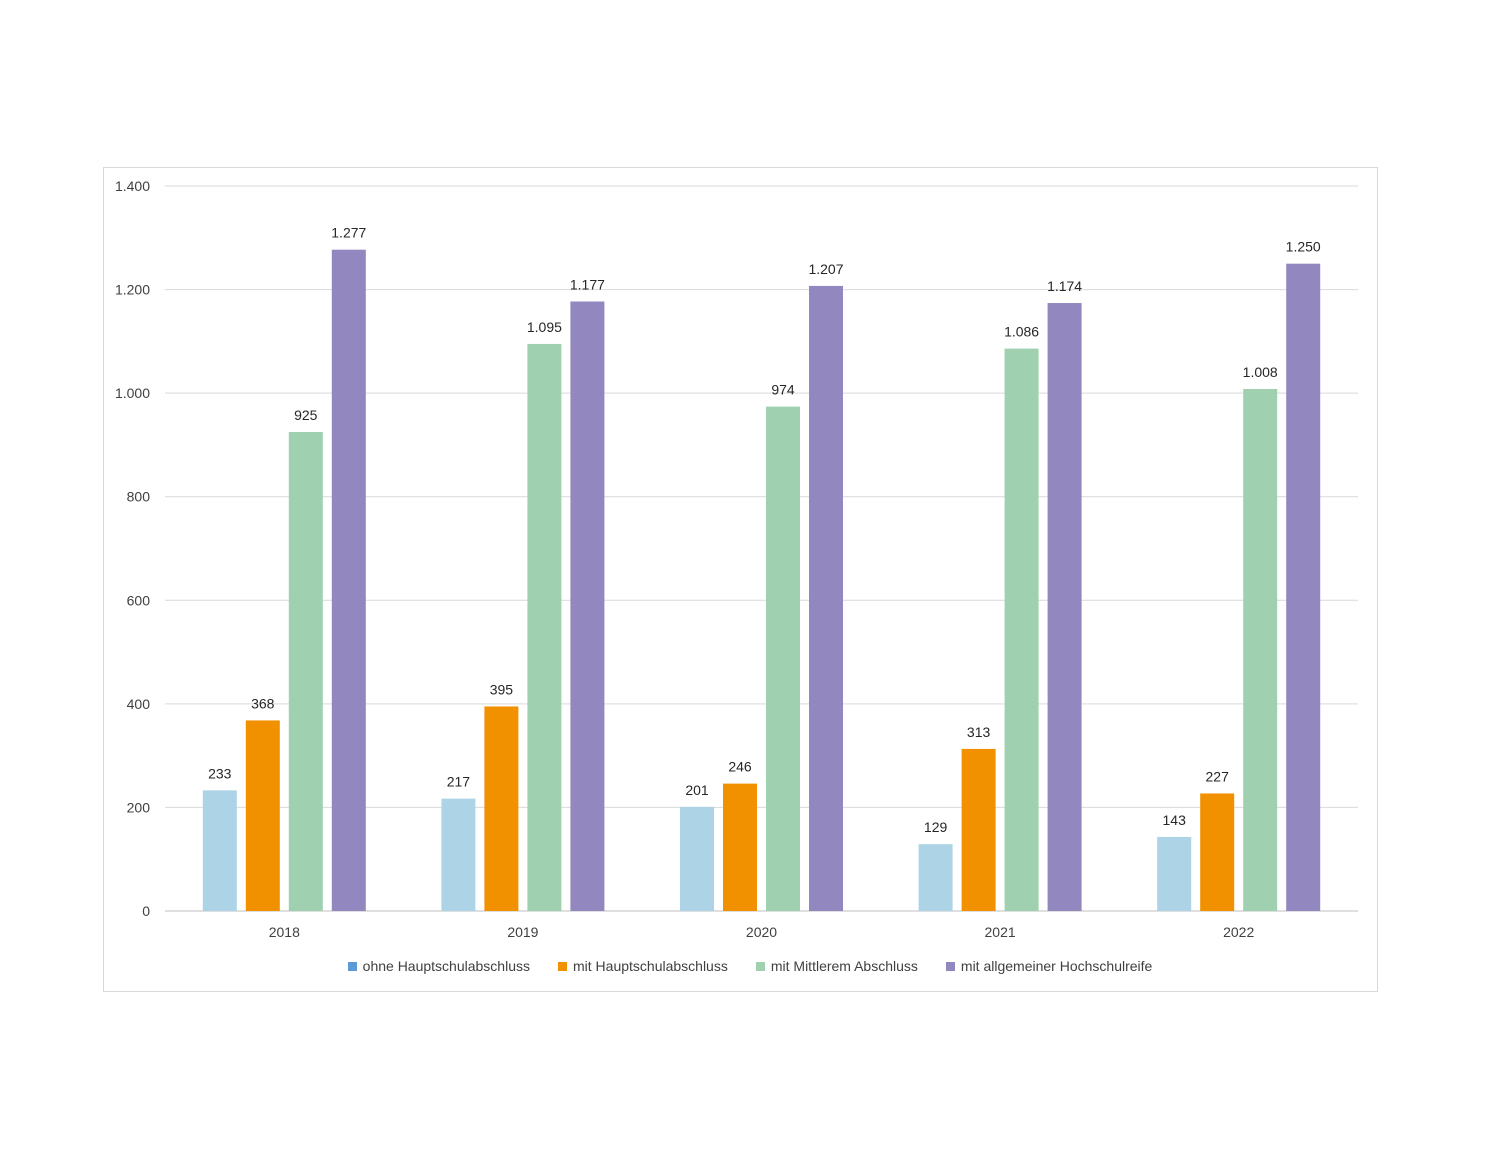  What do you see at coordinates (502, 689) in the screenshot?
I see `data-label: 395` at bounding box center [502, 689].